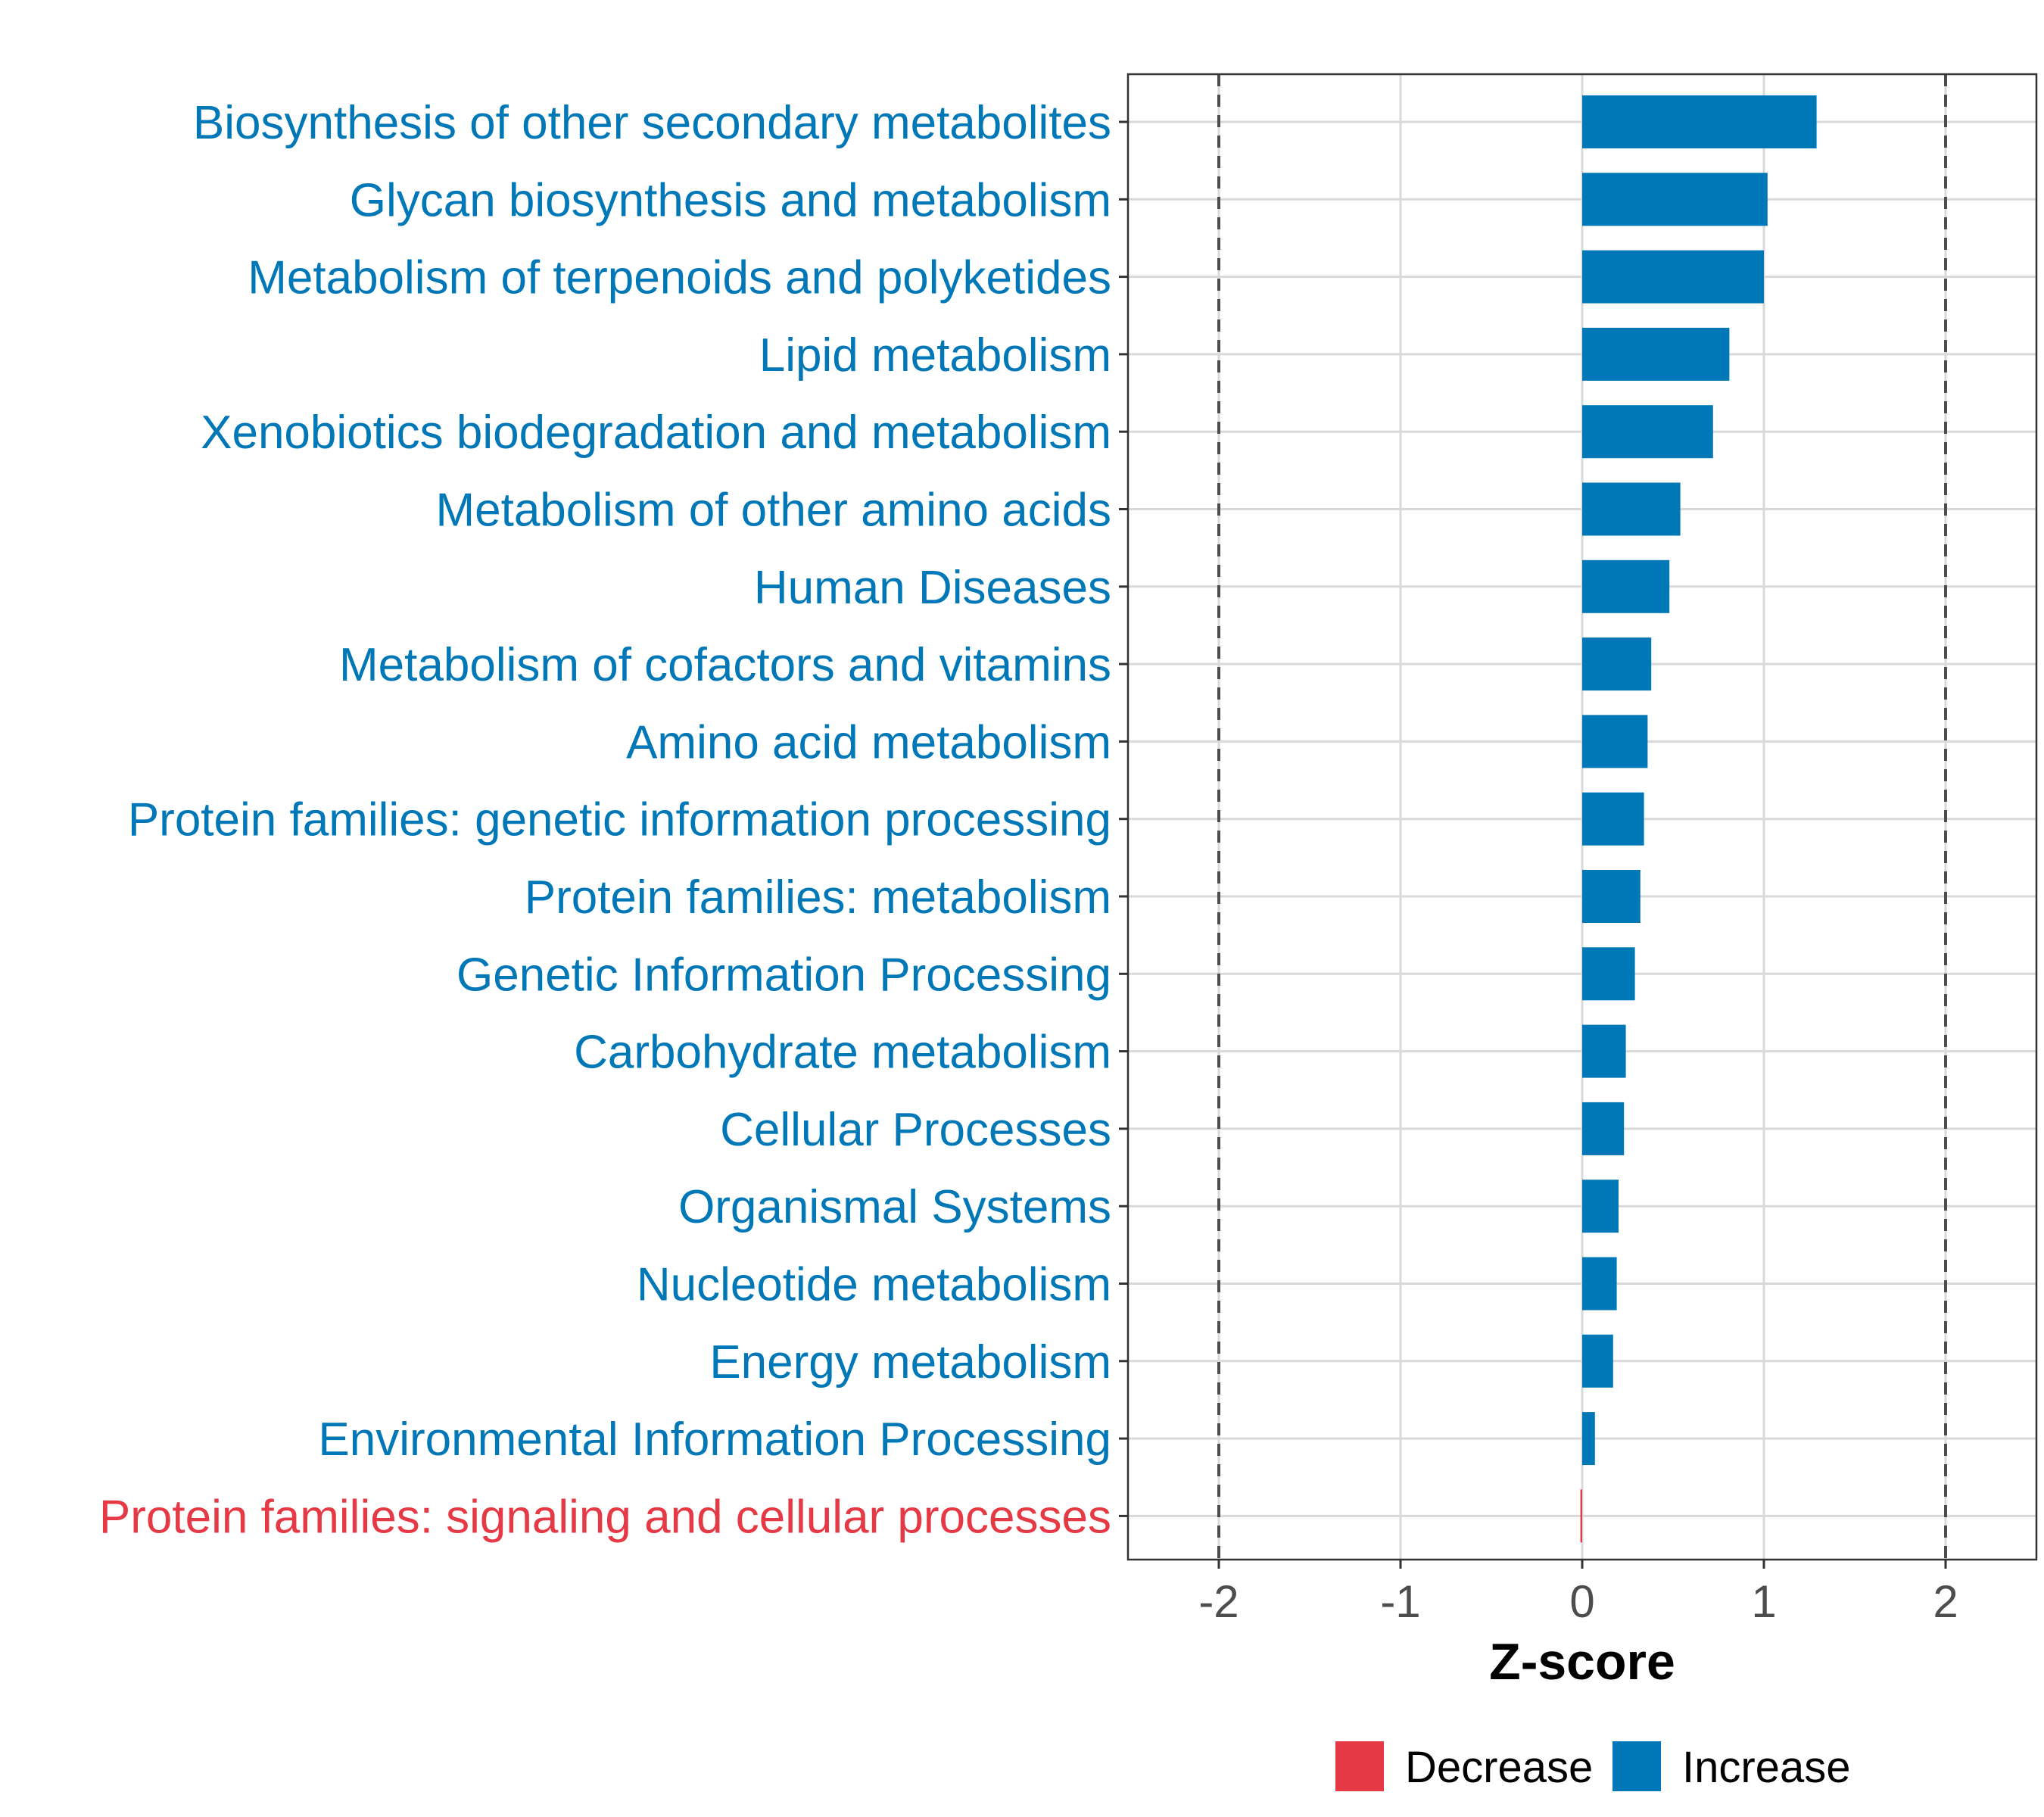 This screenshot has width=2044, height=1817. Describe the element at coordinates (818, 897) in the screenshot. I see `category-label: Protein families: metabolism` at that location.